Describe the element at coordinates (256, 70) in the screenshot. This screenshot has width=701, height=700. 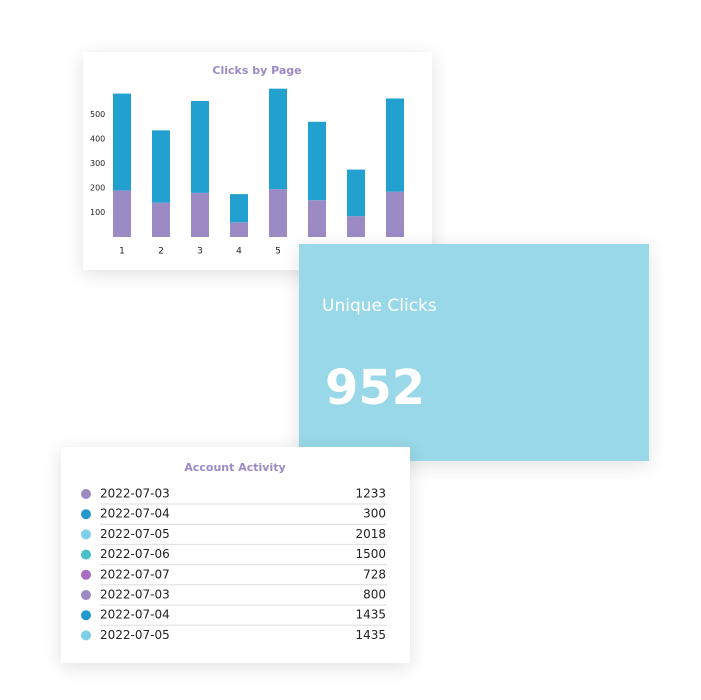
I see `chart-title: Clicks by Page` at that location.